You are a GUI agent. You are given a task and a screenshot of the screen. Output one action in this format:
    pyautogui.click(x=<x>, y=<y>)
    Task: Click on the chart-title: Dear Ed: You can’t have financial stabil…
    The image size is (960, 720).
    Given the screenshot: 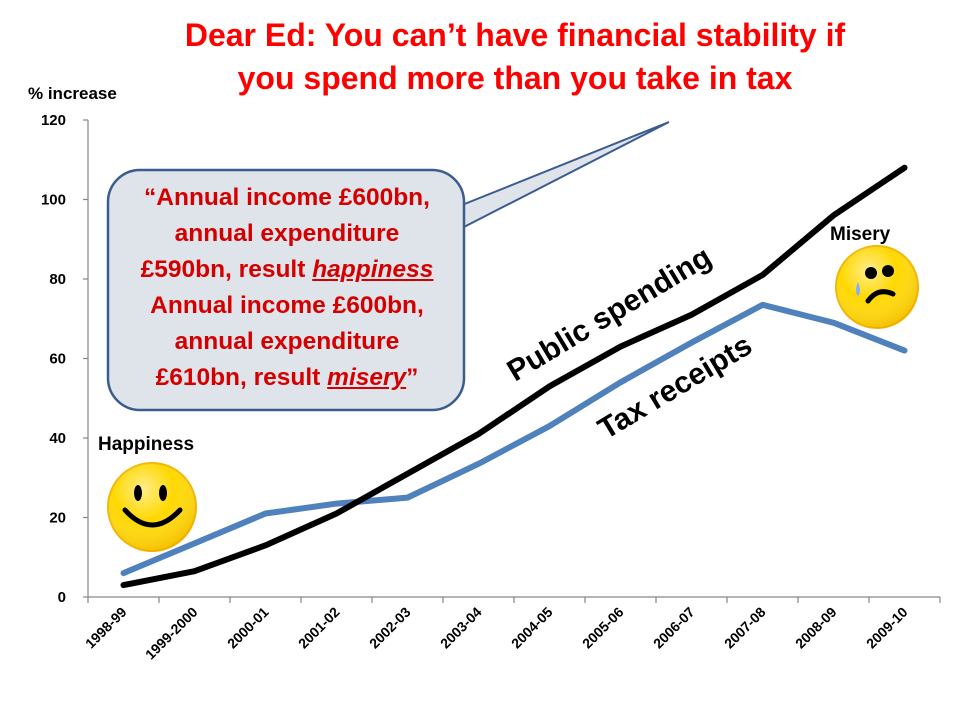 What is the action you would take?
    pyautogui.click(x=515, y=57)
    